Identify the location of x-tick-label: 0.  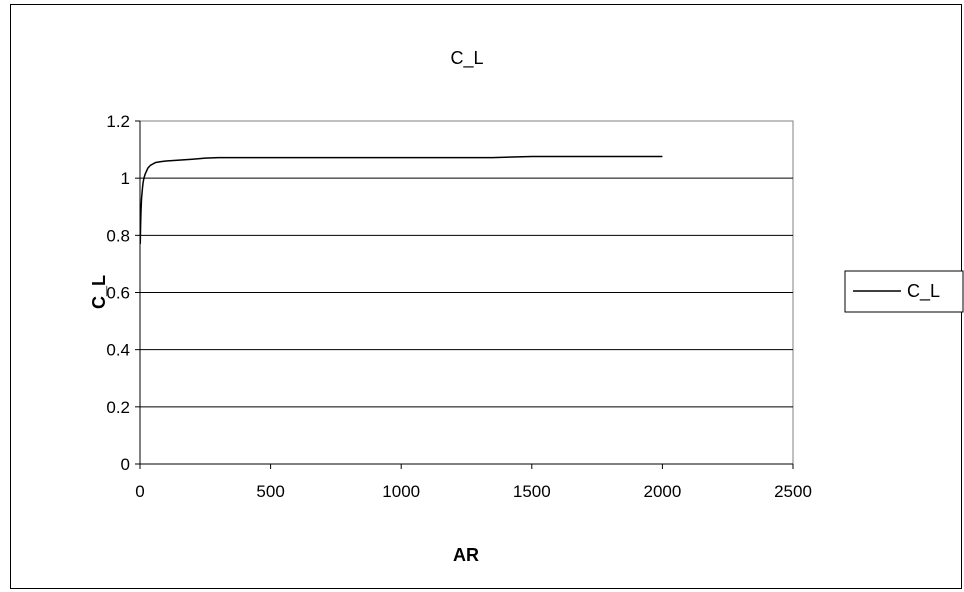
(139, 491).